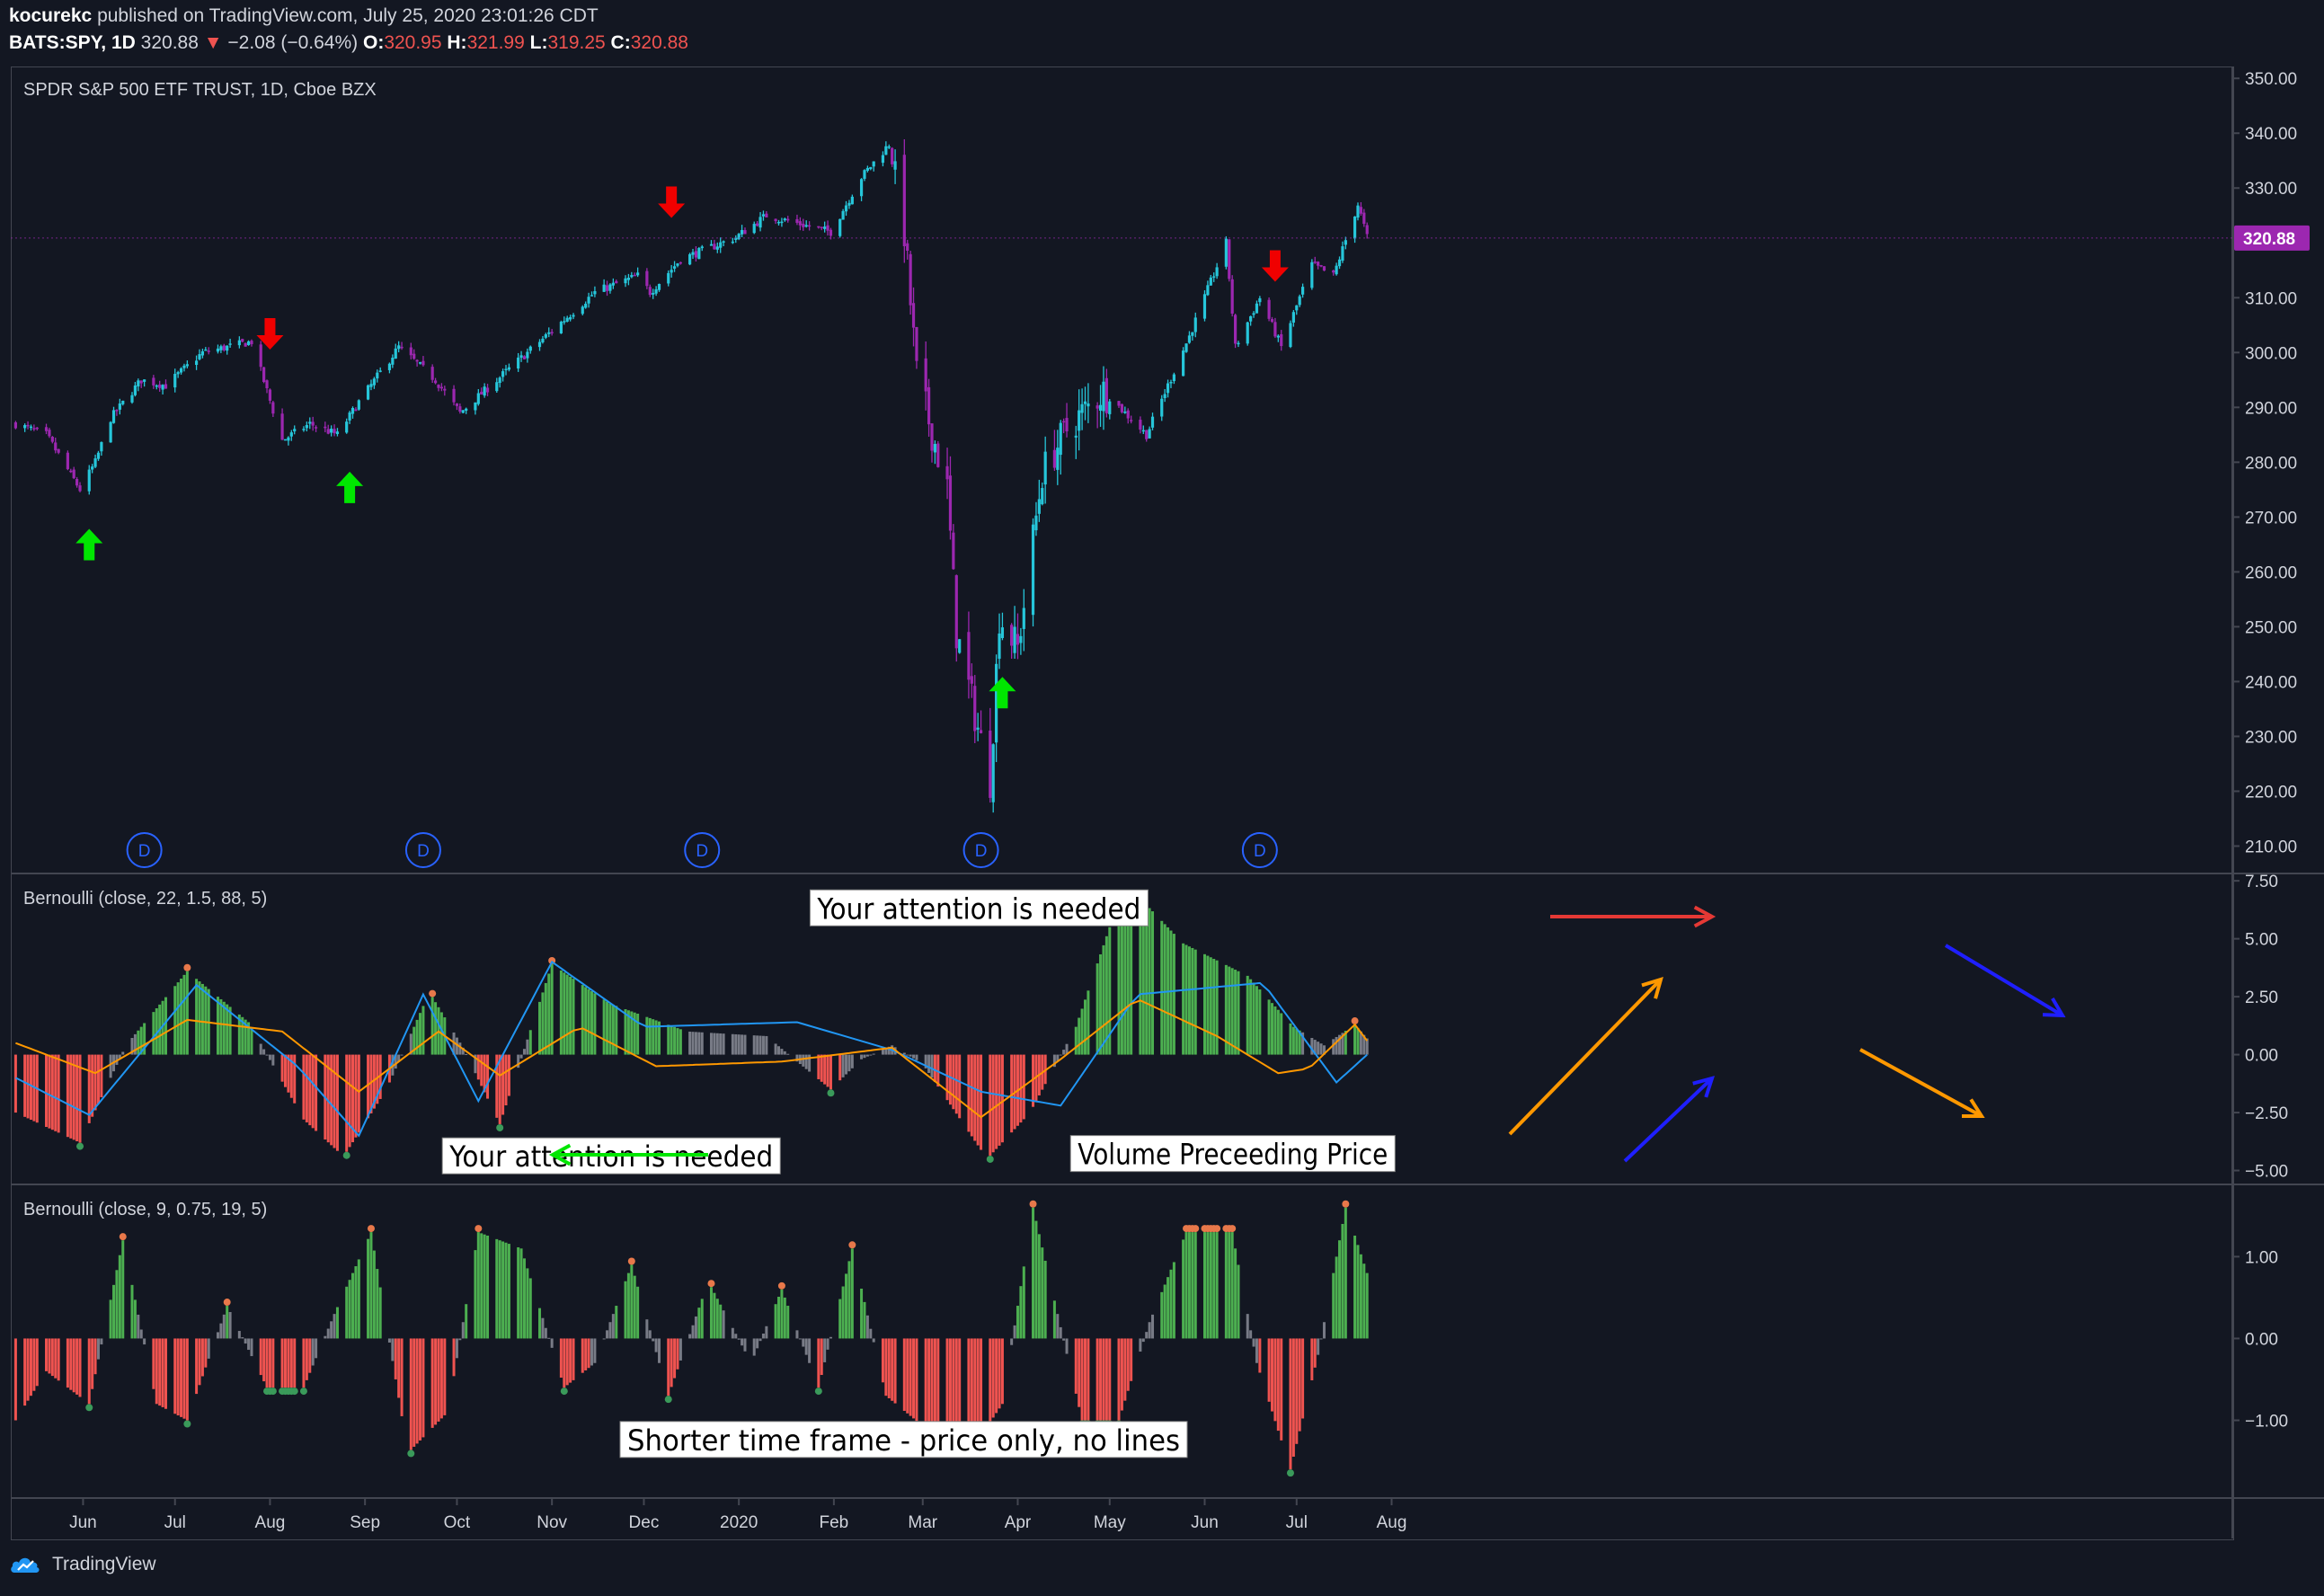 The image size is (2324, 1596). What do you see at coordinates (51, 15) in the screenshot?
I see `author-name: kocurekc` at bounding box center [51, 15].